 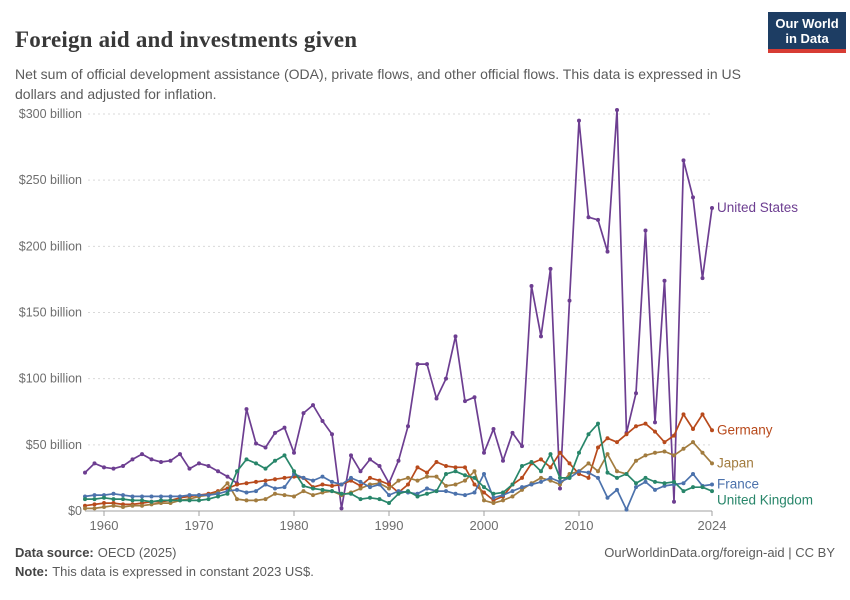 I want to click on series-label-germany: Germany, so click(x=745, y=429).